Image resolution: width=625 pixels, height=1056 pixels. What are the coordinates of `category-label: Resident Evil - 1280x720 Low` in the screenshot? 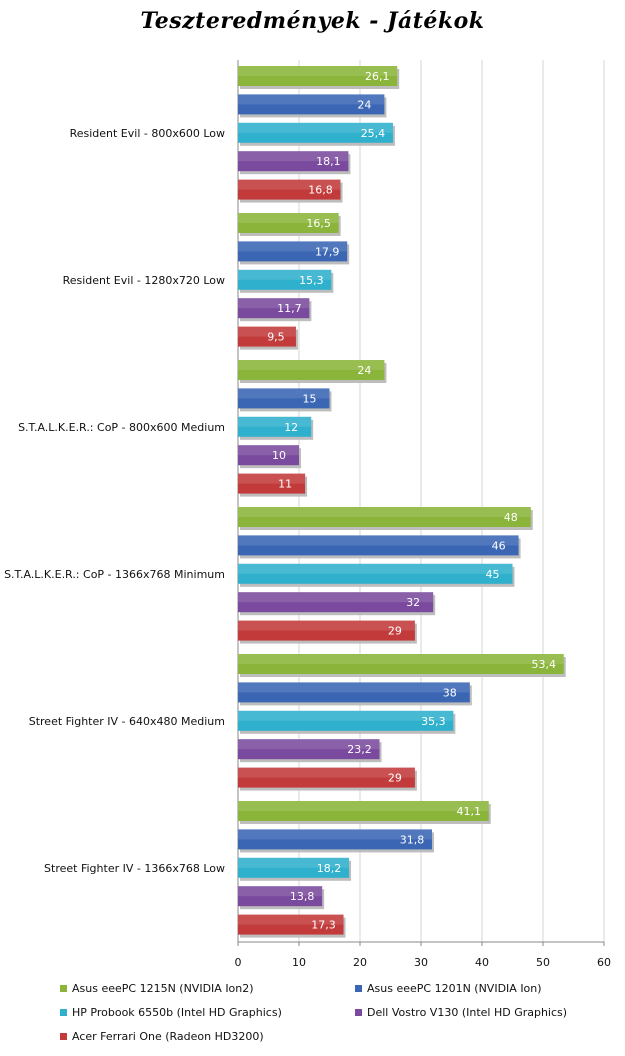 It's located at (144, 280).